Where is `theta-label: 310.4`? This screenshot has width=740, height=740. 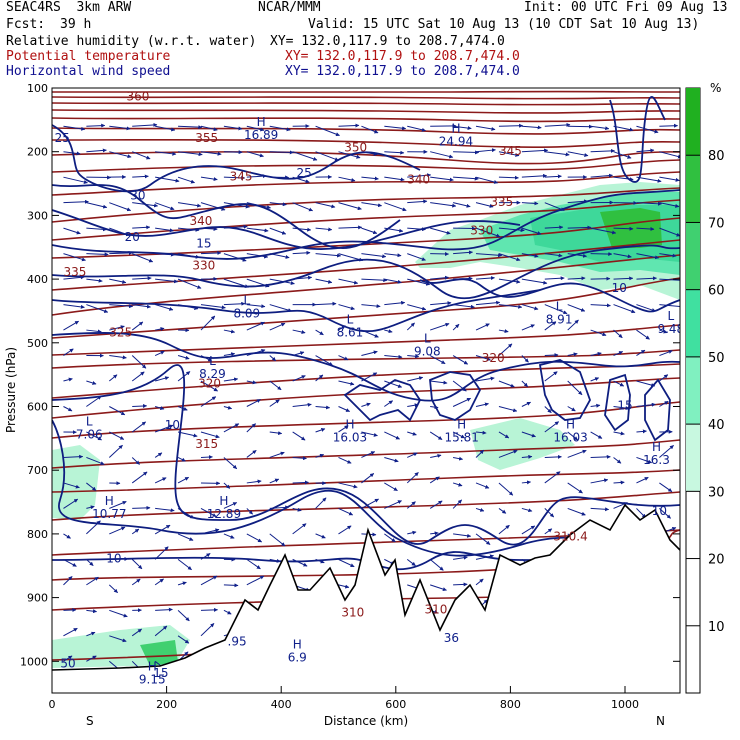 theta-label: 310.4 is located at coordinates (570, 536).